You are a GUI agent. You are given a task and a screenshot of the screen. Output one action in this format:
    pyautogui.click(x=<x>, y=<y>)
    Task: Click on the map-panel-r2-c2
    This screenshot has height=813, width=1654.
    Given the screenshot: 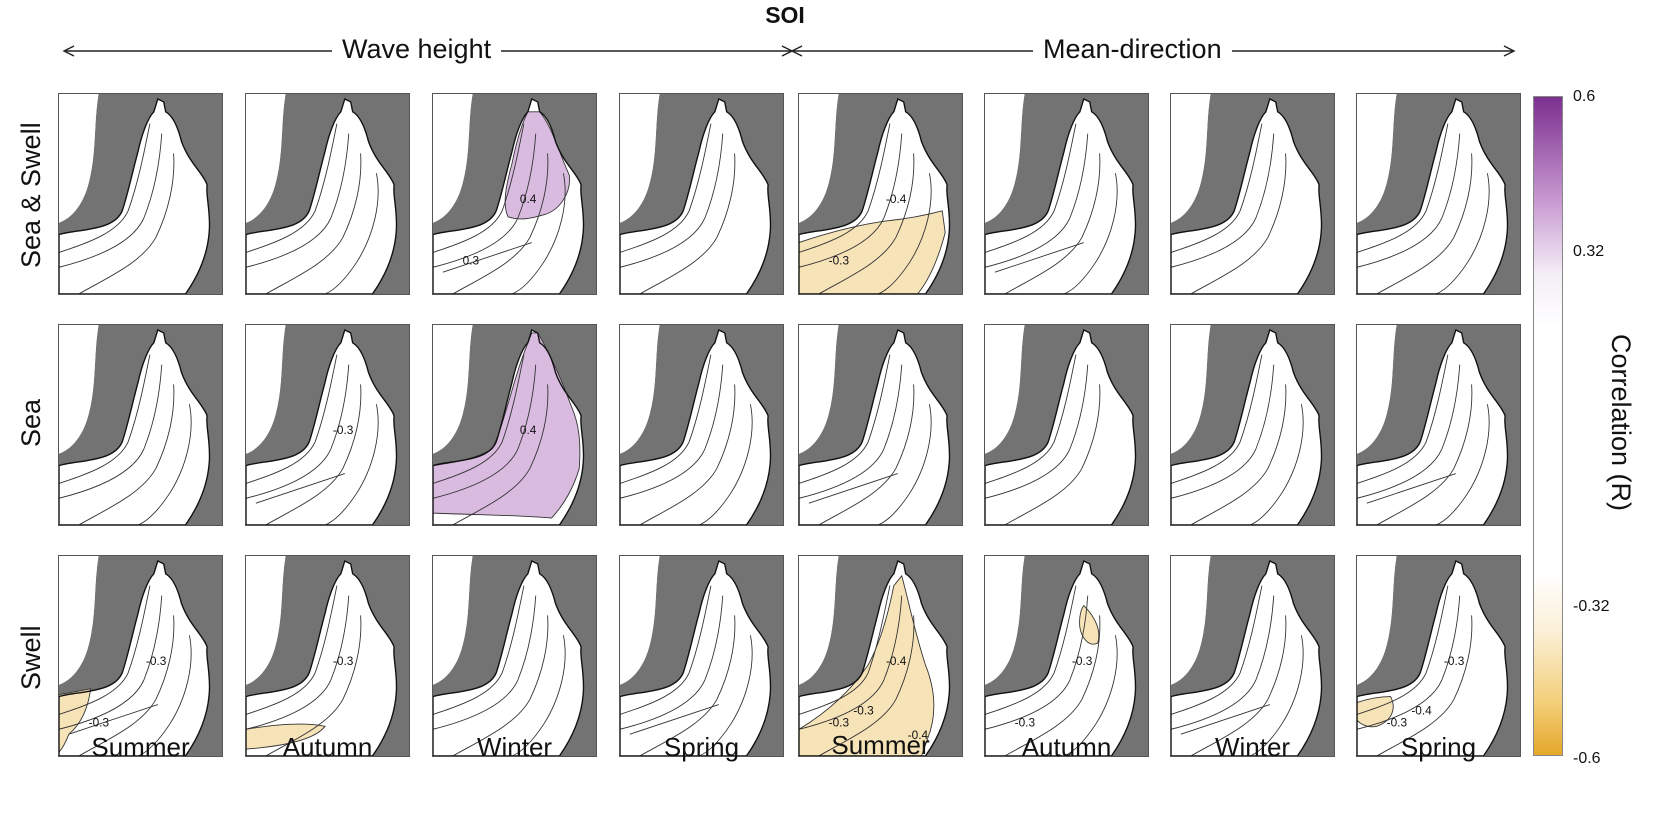 What is the action you would take?
    pyautogui.click(x=514, y=656)
    